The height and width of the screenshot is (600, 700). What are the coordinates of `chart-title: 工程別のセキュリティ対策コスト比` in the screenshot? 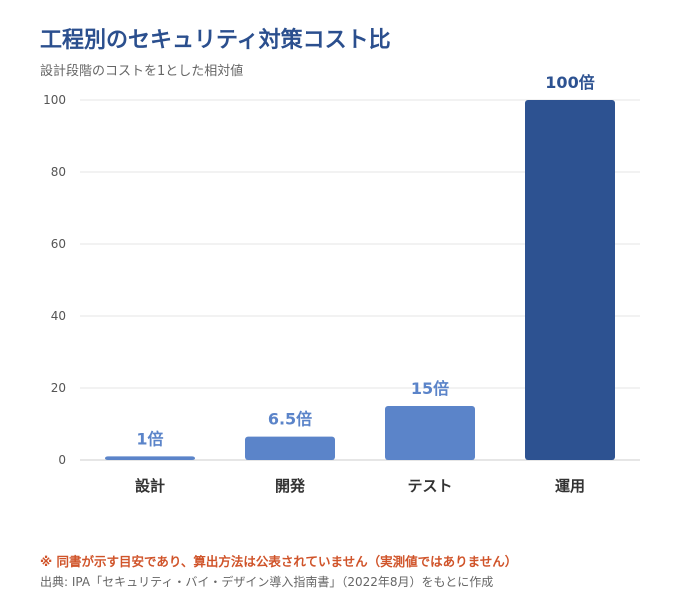 It's located at (215, 40).